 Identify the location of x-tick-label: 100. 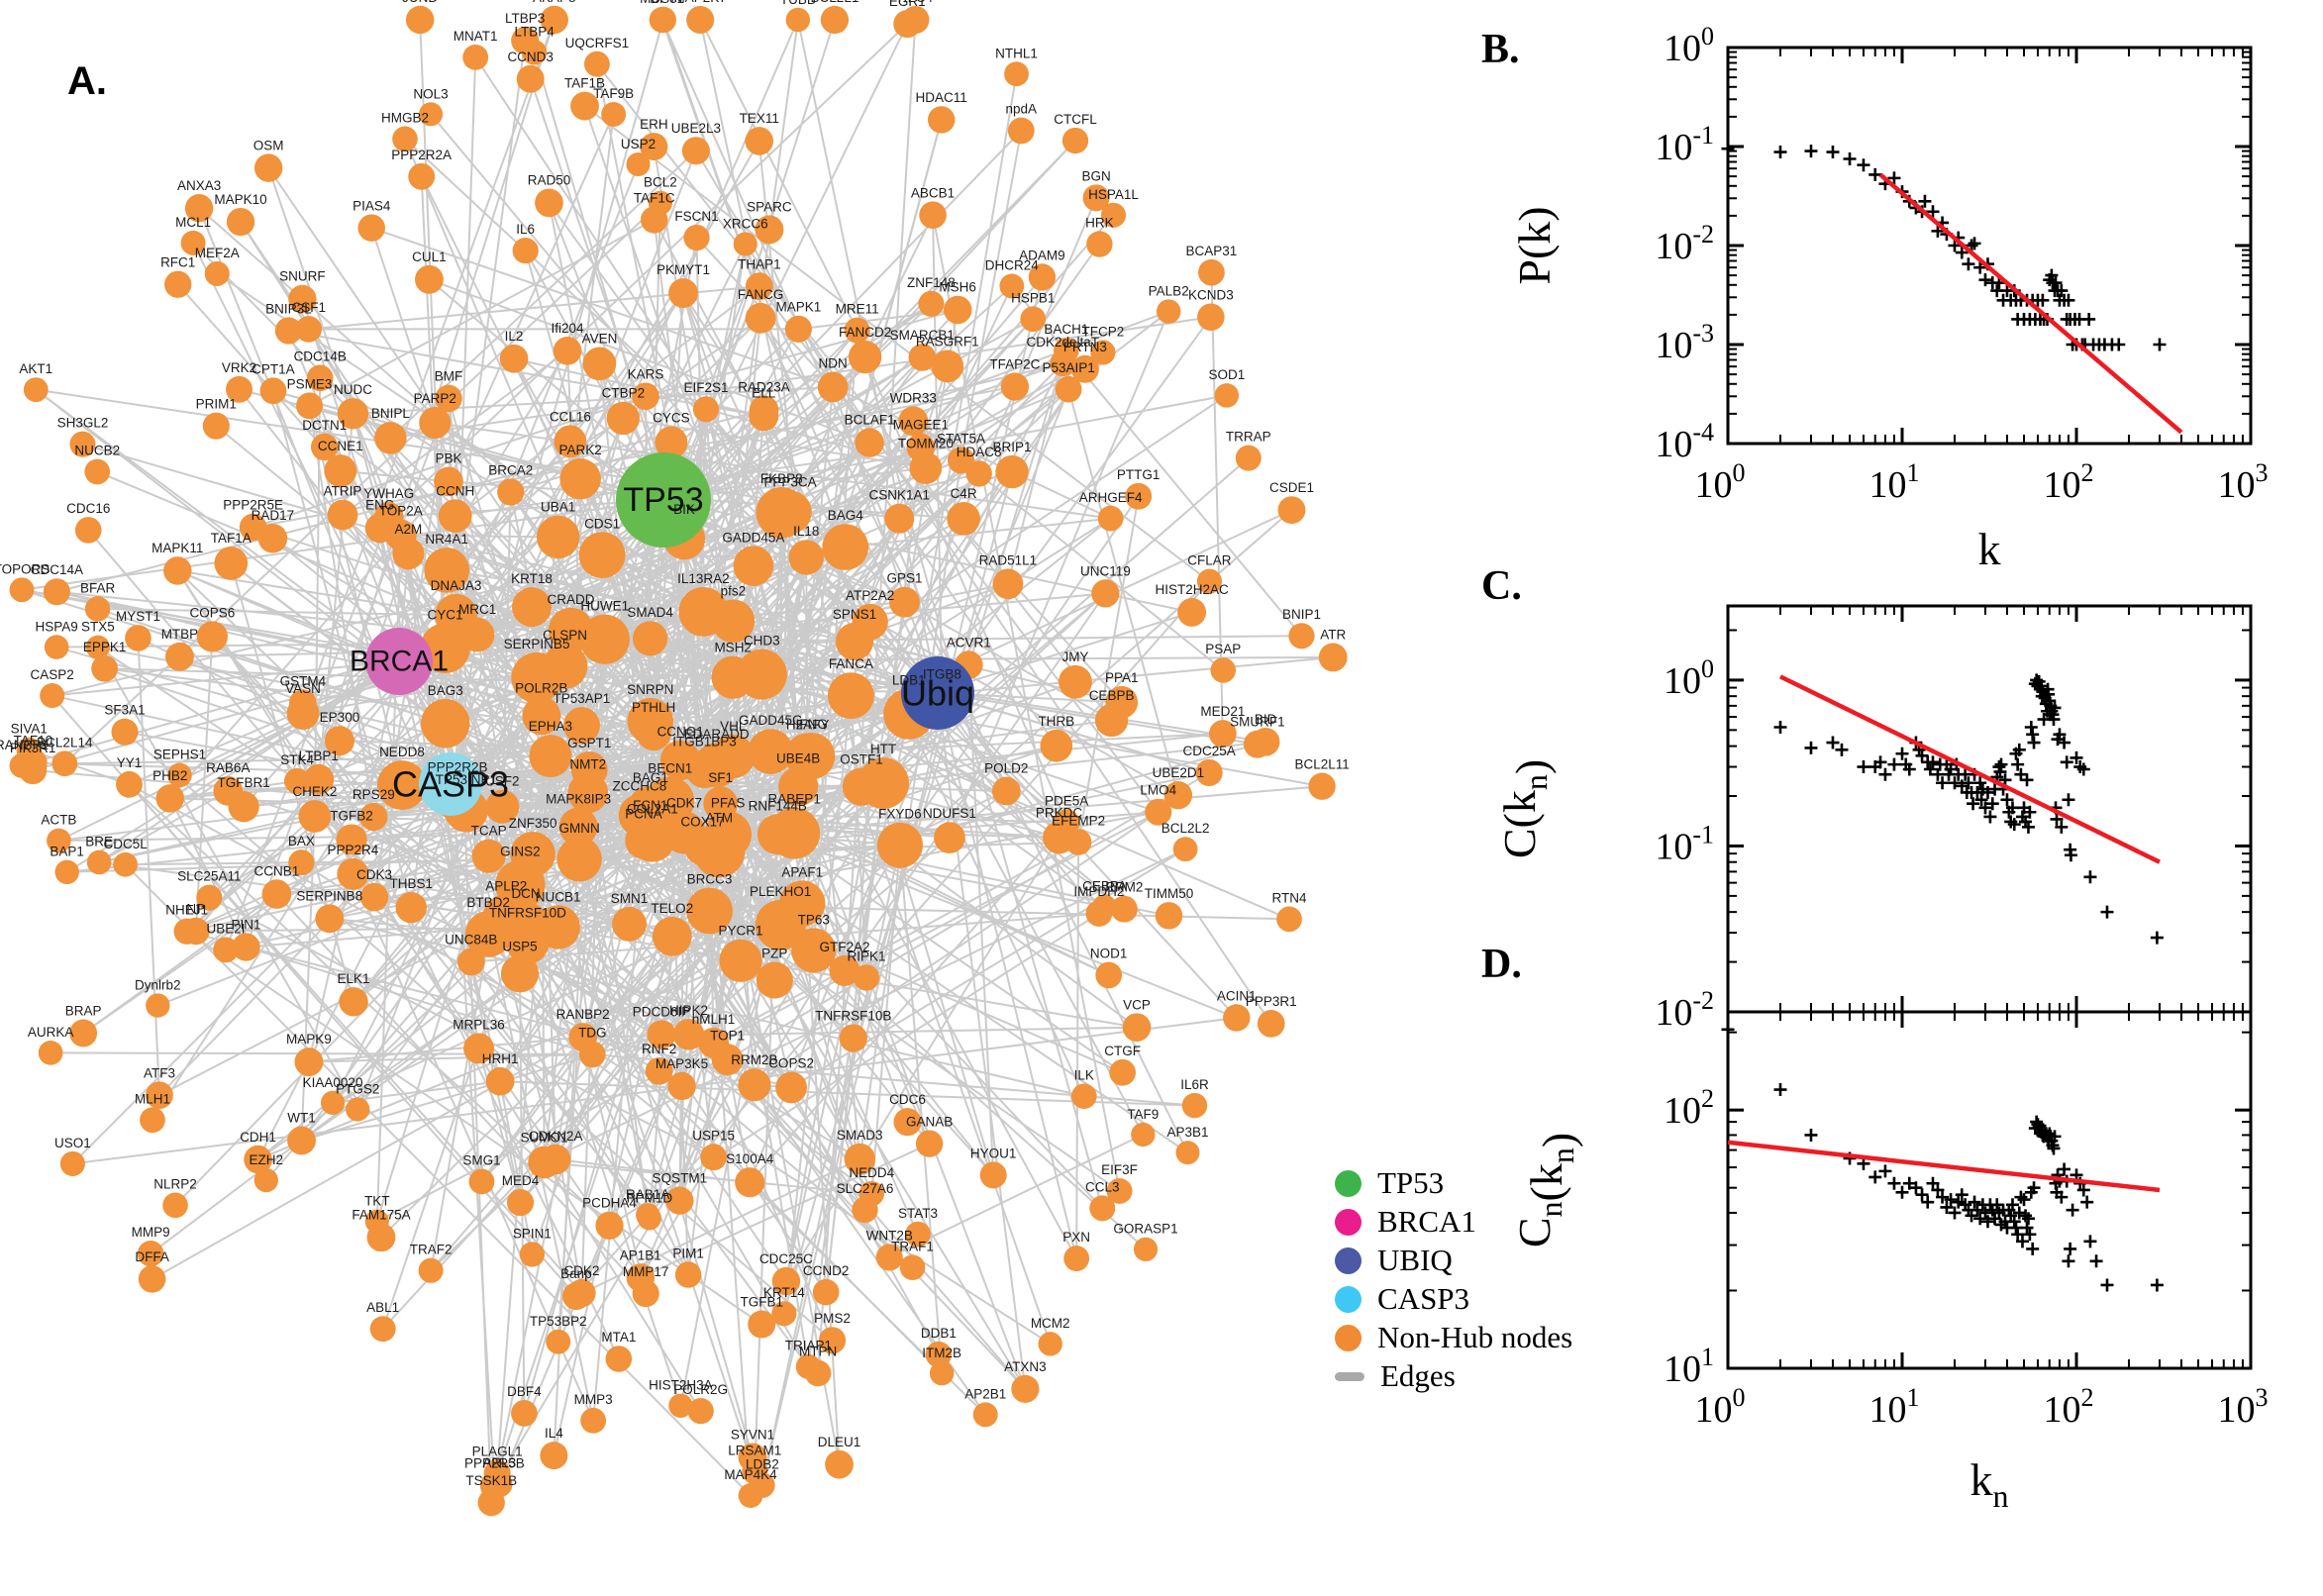
(1720, 1407).